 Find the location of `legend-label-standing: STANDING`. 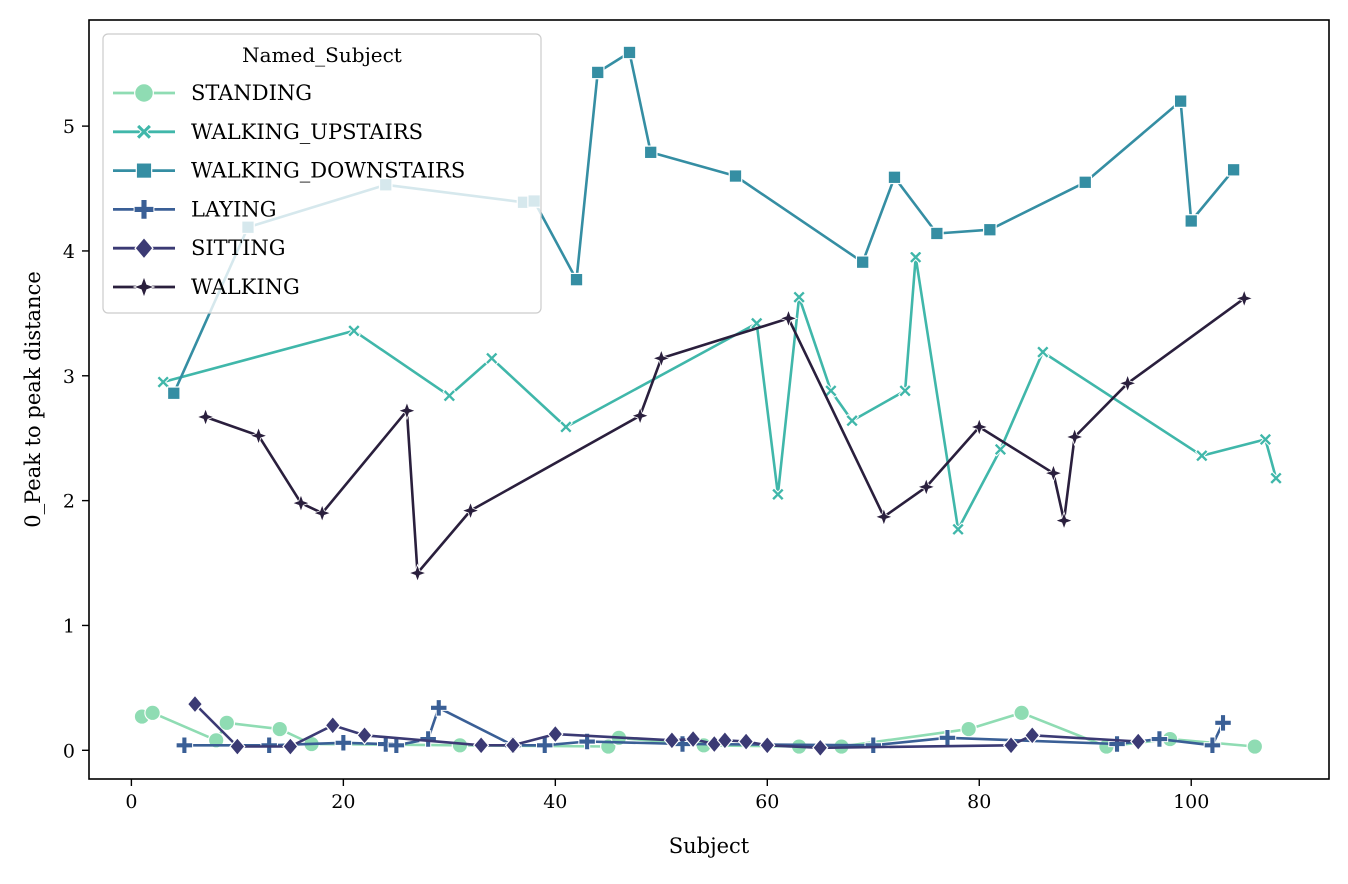

legend-label-standing: STANDING is located at coordinates (251, 93).